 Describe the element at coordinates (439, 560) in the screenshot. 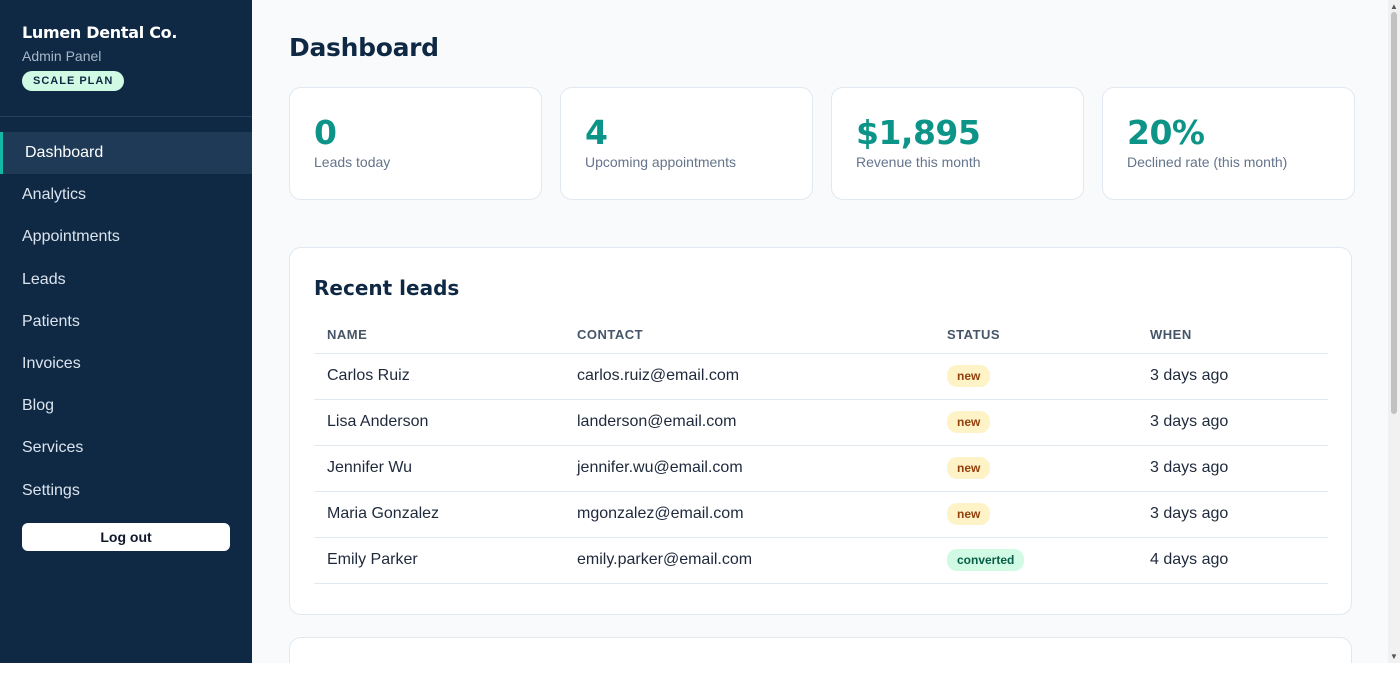

I see `lead-name: Emily Parker` at that location.